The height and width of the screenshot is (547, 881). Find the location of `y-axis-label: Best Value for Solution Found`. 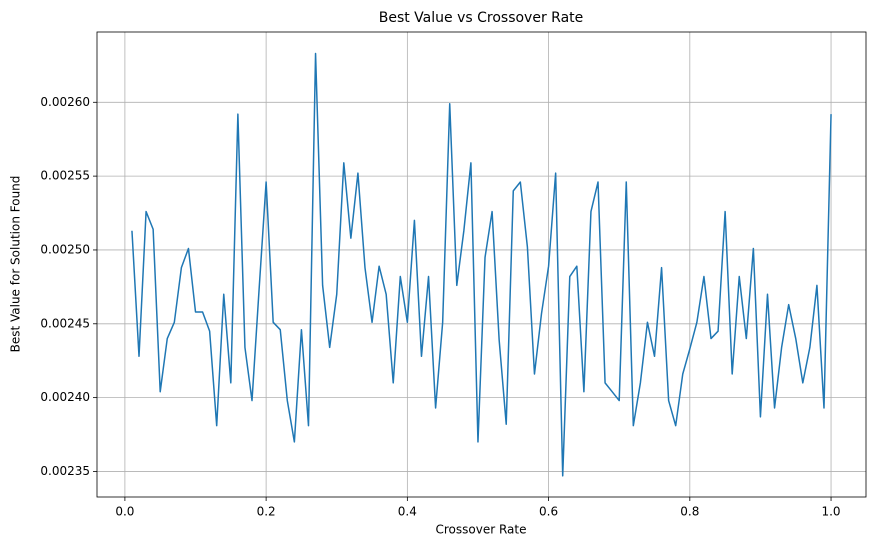

y-axis-label: Best Value for Solution Found is located at coordinates (16, 264).